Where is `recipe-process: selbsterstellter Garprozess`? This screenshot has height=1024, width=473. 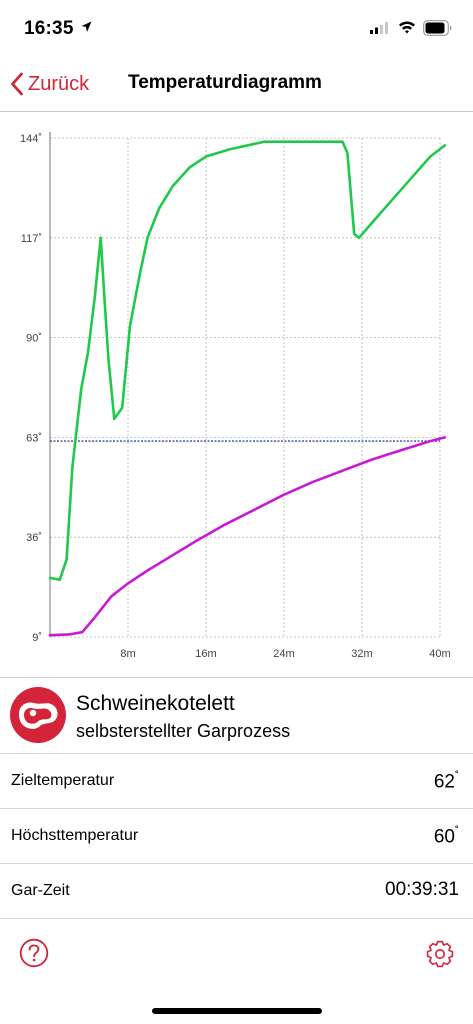 recipe-process: selbsterstellter Garprozess is located at coordinates (183, 731).